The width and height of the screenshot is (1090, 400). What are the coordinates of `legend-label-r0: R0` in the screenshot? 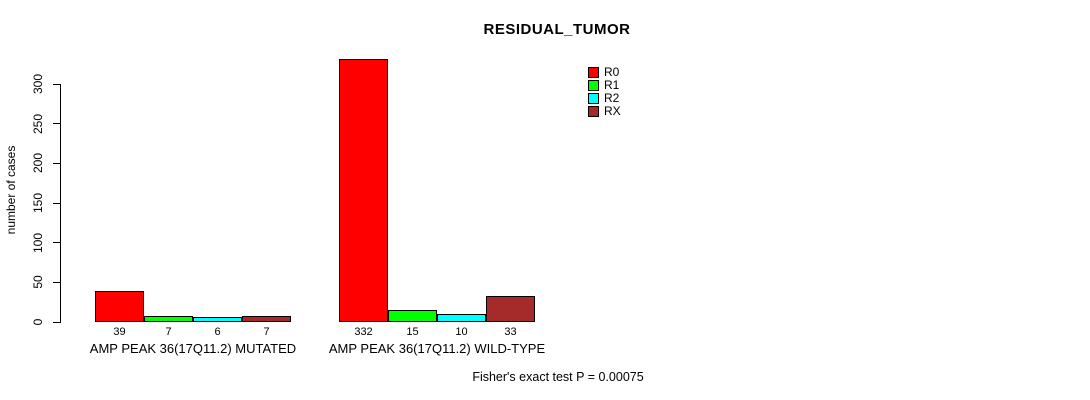 It's located at (612, 72).